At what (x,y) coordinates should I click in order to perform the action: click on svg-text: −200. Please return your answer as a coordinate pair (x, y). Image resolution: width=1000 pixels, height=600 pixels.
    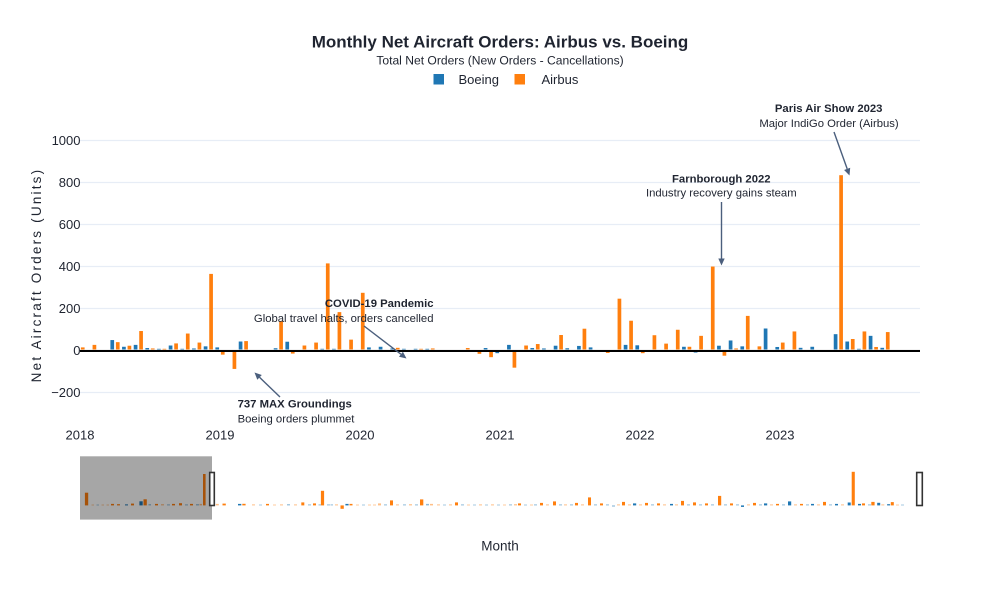
    Looking at the image, I should click on (65, 392).